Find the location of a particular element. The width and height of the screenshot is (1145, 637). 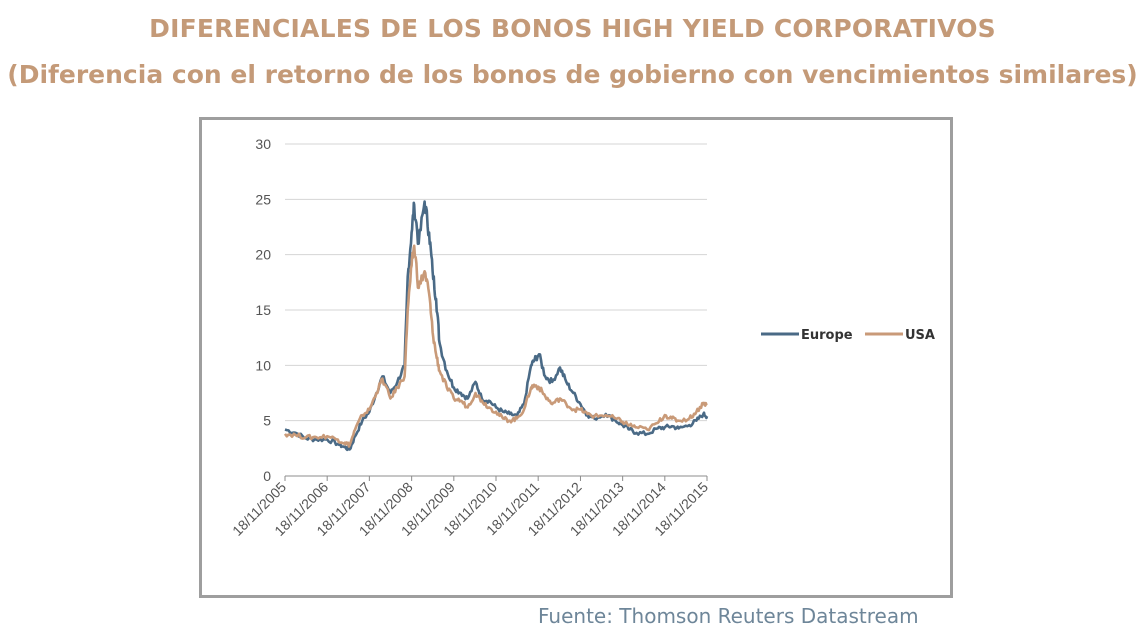

series-line-usa is located at coordinates (495, 346).